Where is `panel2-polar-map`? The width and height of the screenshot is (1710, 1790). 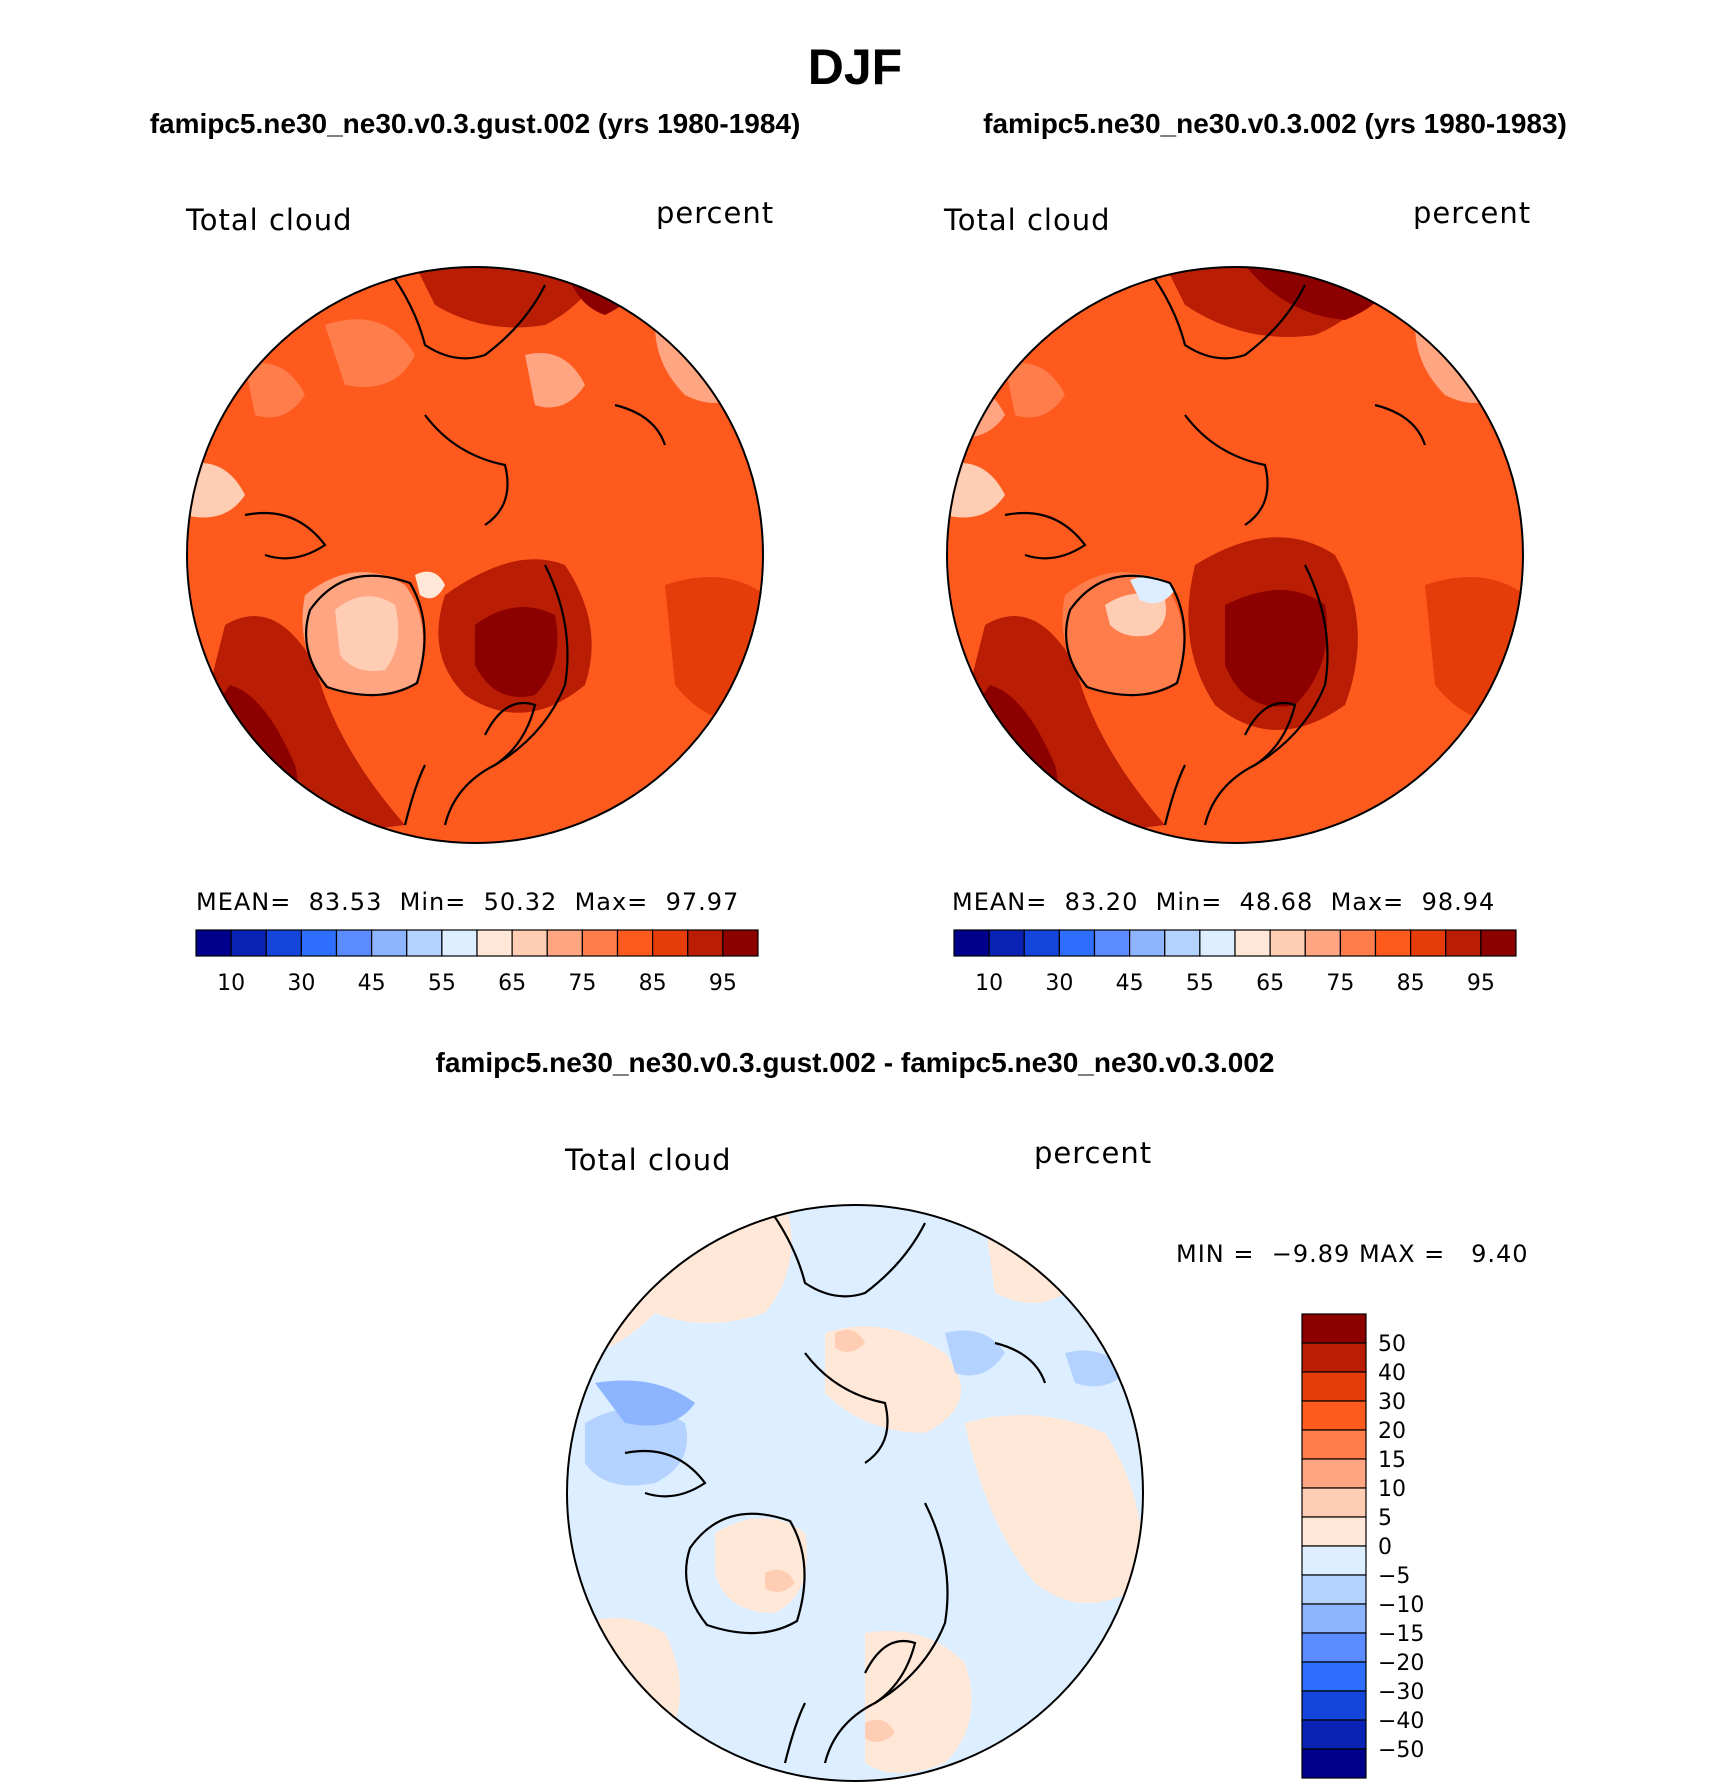 panel2-polar-map is located at coordinates (1235, 555).